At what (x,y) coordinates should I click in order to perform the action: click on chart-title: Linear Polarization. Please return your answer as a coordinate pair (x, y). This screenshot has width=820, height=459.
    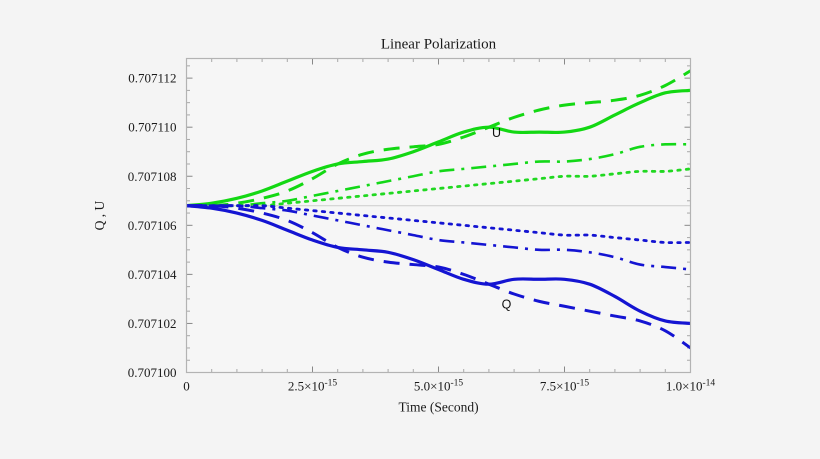
    Looking at the image, I should click on (439, 45).